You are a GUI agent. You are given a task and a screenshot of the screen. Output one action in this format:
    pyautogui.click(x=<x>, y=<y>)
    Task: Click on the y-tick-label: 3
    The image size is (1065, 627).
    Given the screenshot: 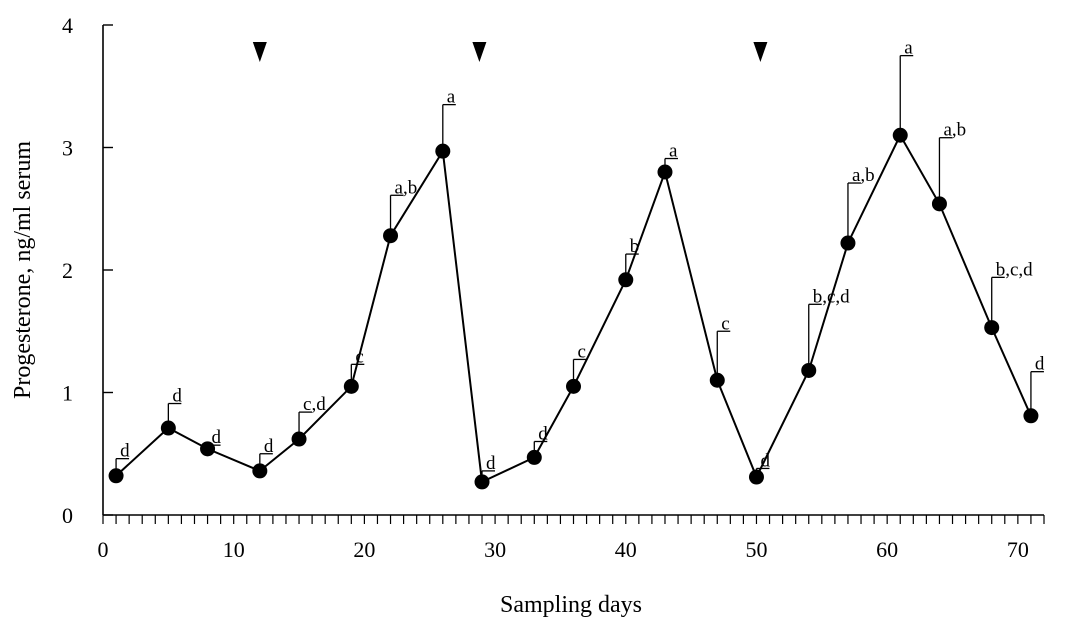 What is the action you would take?
    pyautogui.click(x=67, y=148)
    